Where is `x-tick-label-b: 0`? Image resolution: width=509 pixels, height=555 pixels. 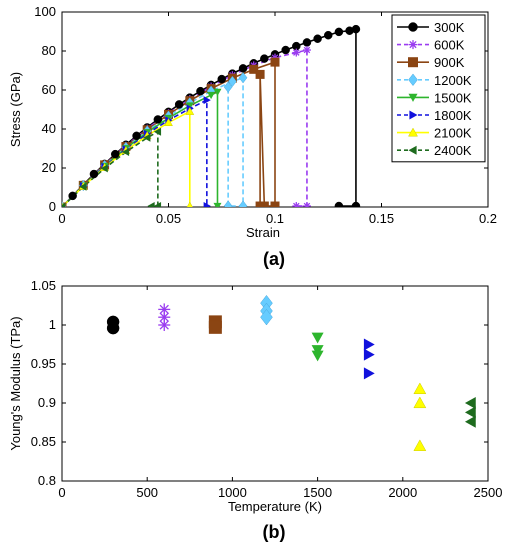
x-tick-label-b: 0 is located at coordinates (61, 492).